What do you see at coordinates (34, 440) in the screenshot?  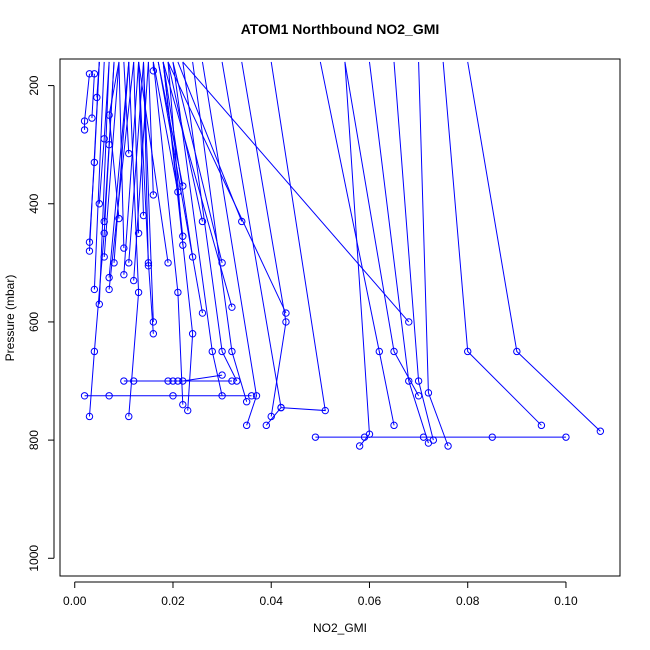 I see `y-tick-label: 800` at bounding box center [34, 440].